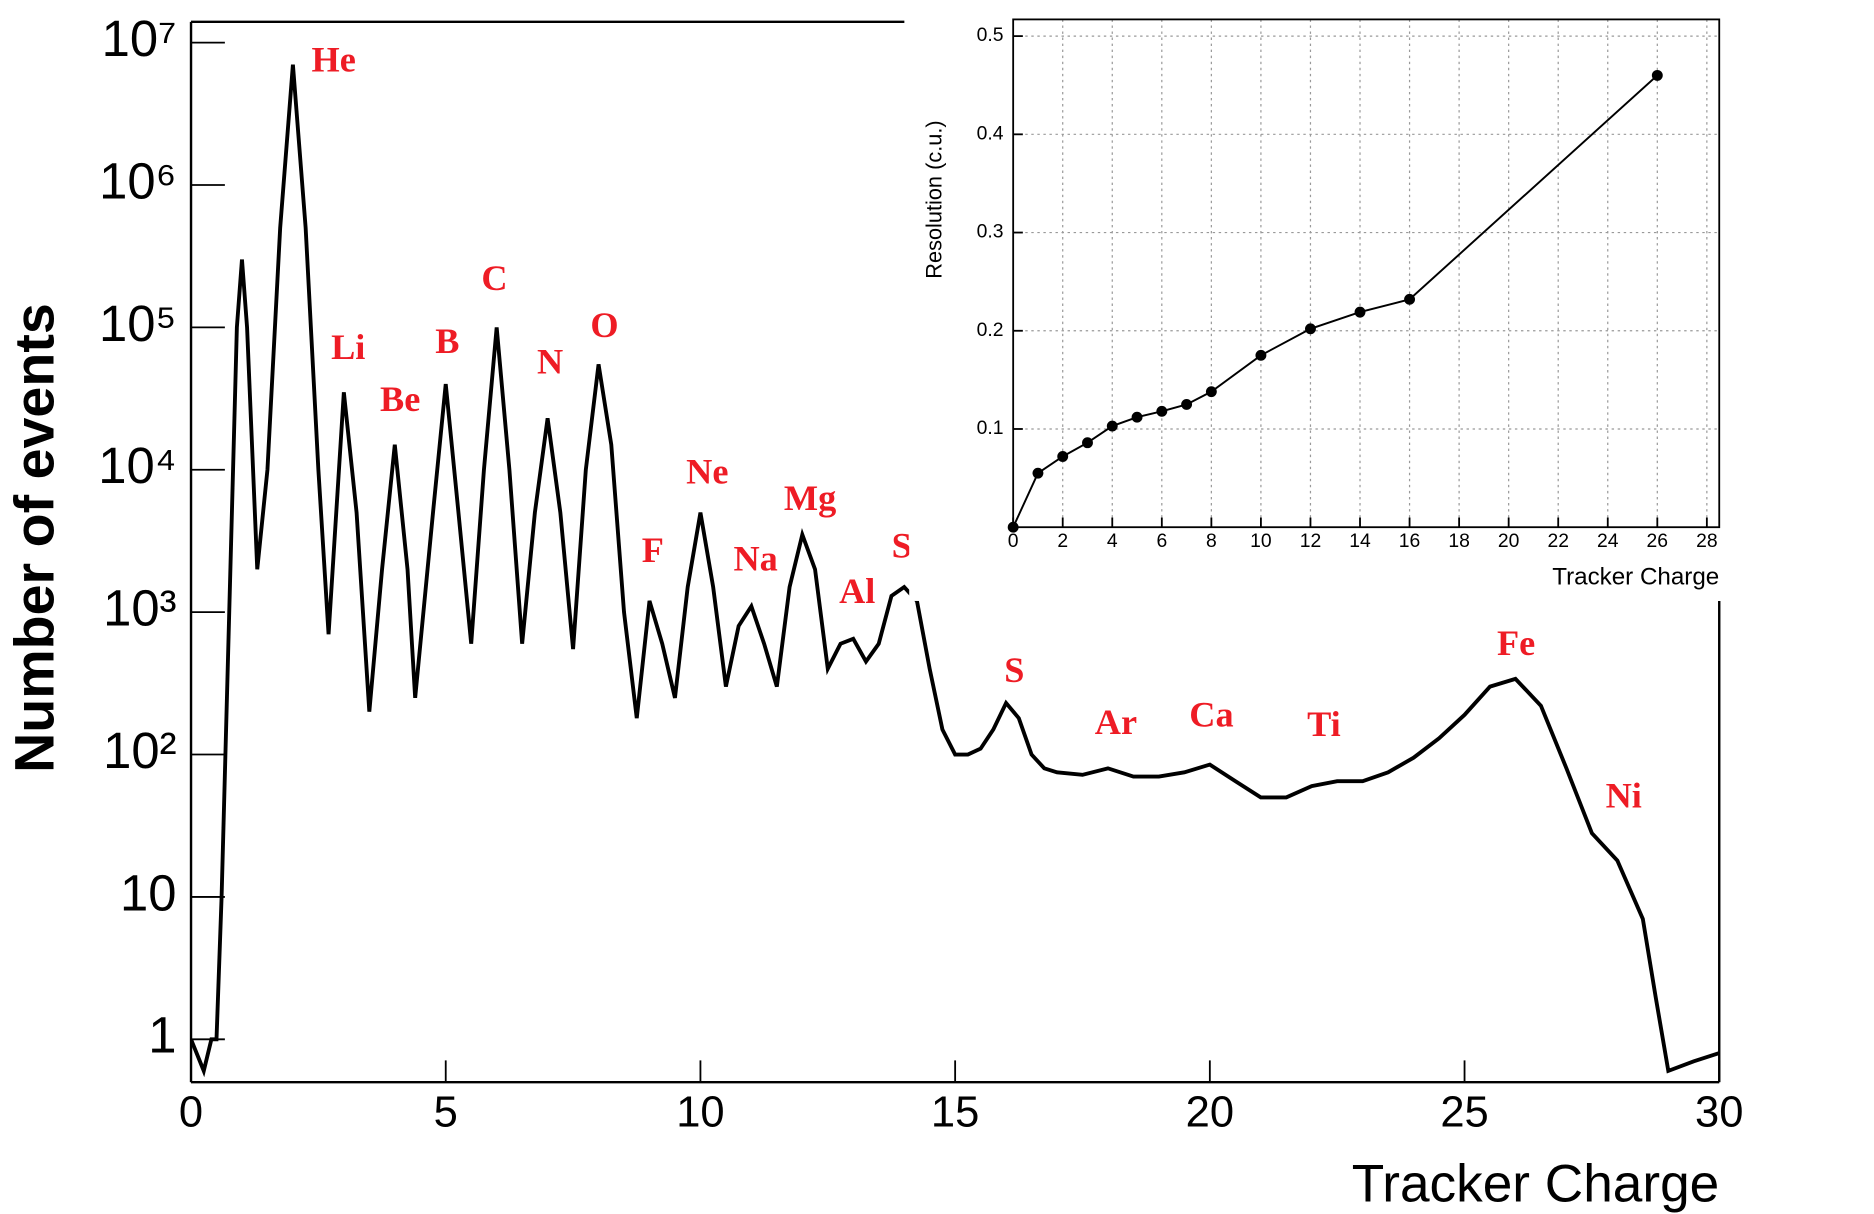  I want to click on x-tick-label: 12, so click(1311, 541).